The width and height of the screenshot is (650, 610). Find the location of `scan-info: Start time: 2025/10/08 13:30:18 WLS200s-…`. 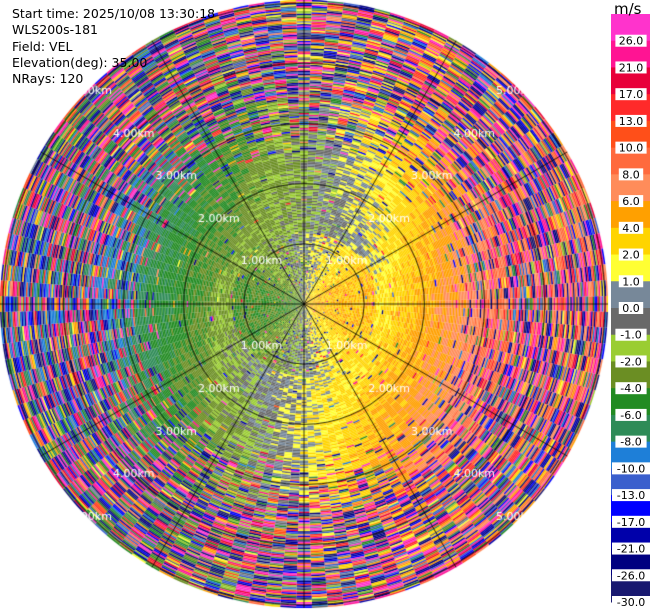

scan-info: Start time: 2025/10/08 13:30:18 WLS200s-… is located at coordinates (113, 46).